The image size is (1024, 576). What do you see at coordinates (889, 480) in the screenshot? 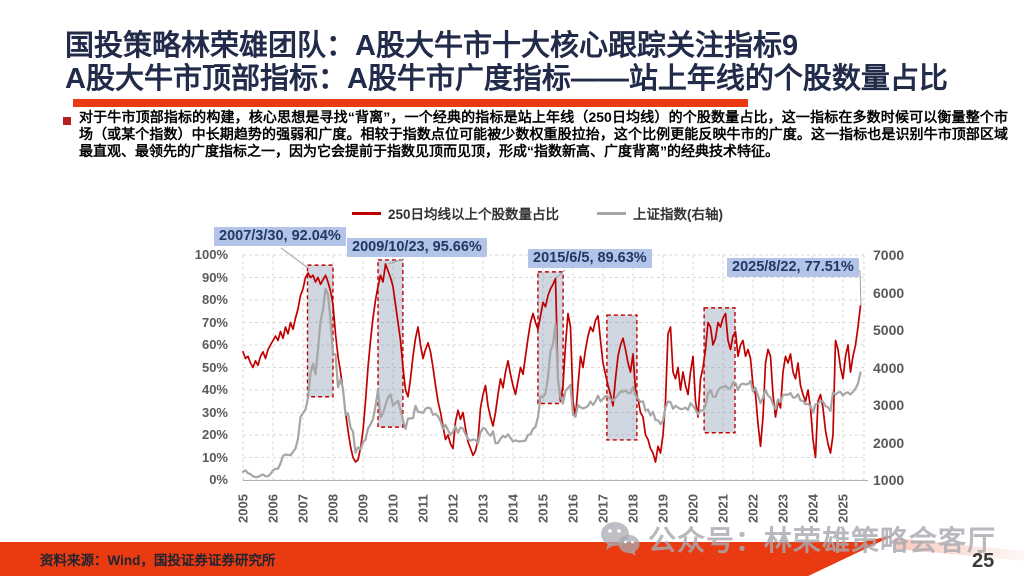
I see `y-axis-tick-right: 1000` at bounding box center [889, 480].